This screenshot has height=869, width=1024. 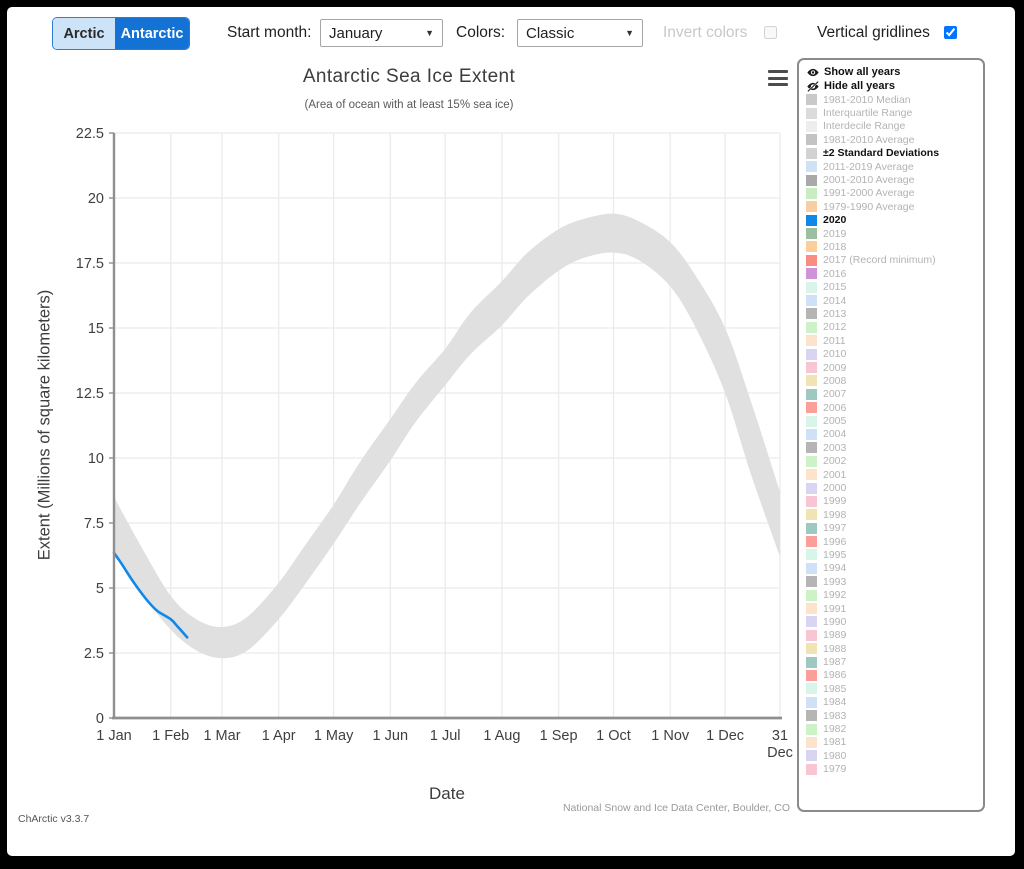 What do you see at coordinates (892, 461) in the screenshot?
I see `legend-item: 2002` at bounding box center [892, 461].